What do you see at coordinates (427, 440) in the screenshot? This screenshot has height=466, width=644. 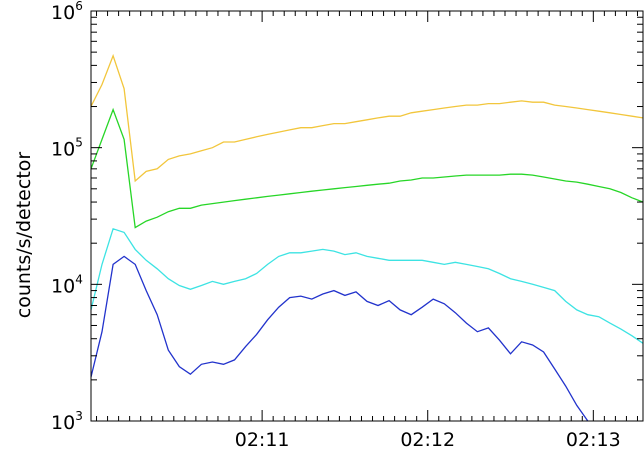 I see `x-tick-label: 02:12` at bounding box center [427, 440].